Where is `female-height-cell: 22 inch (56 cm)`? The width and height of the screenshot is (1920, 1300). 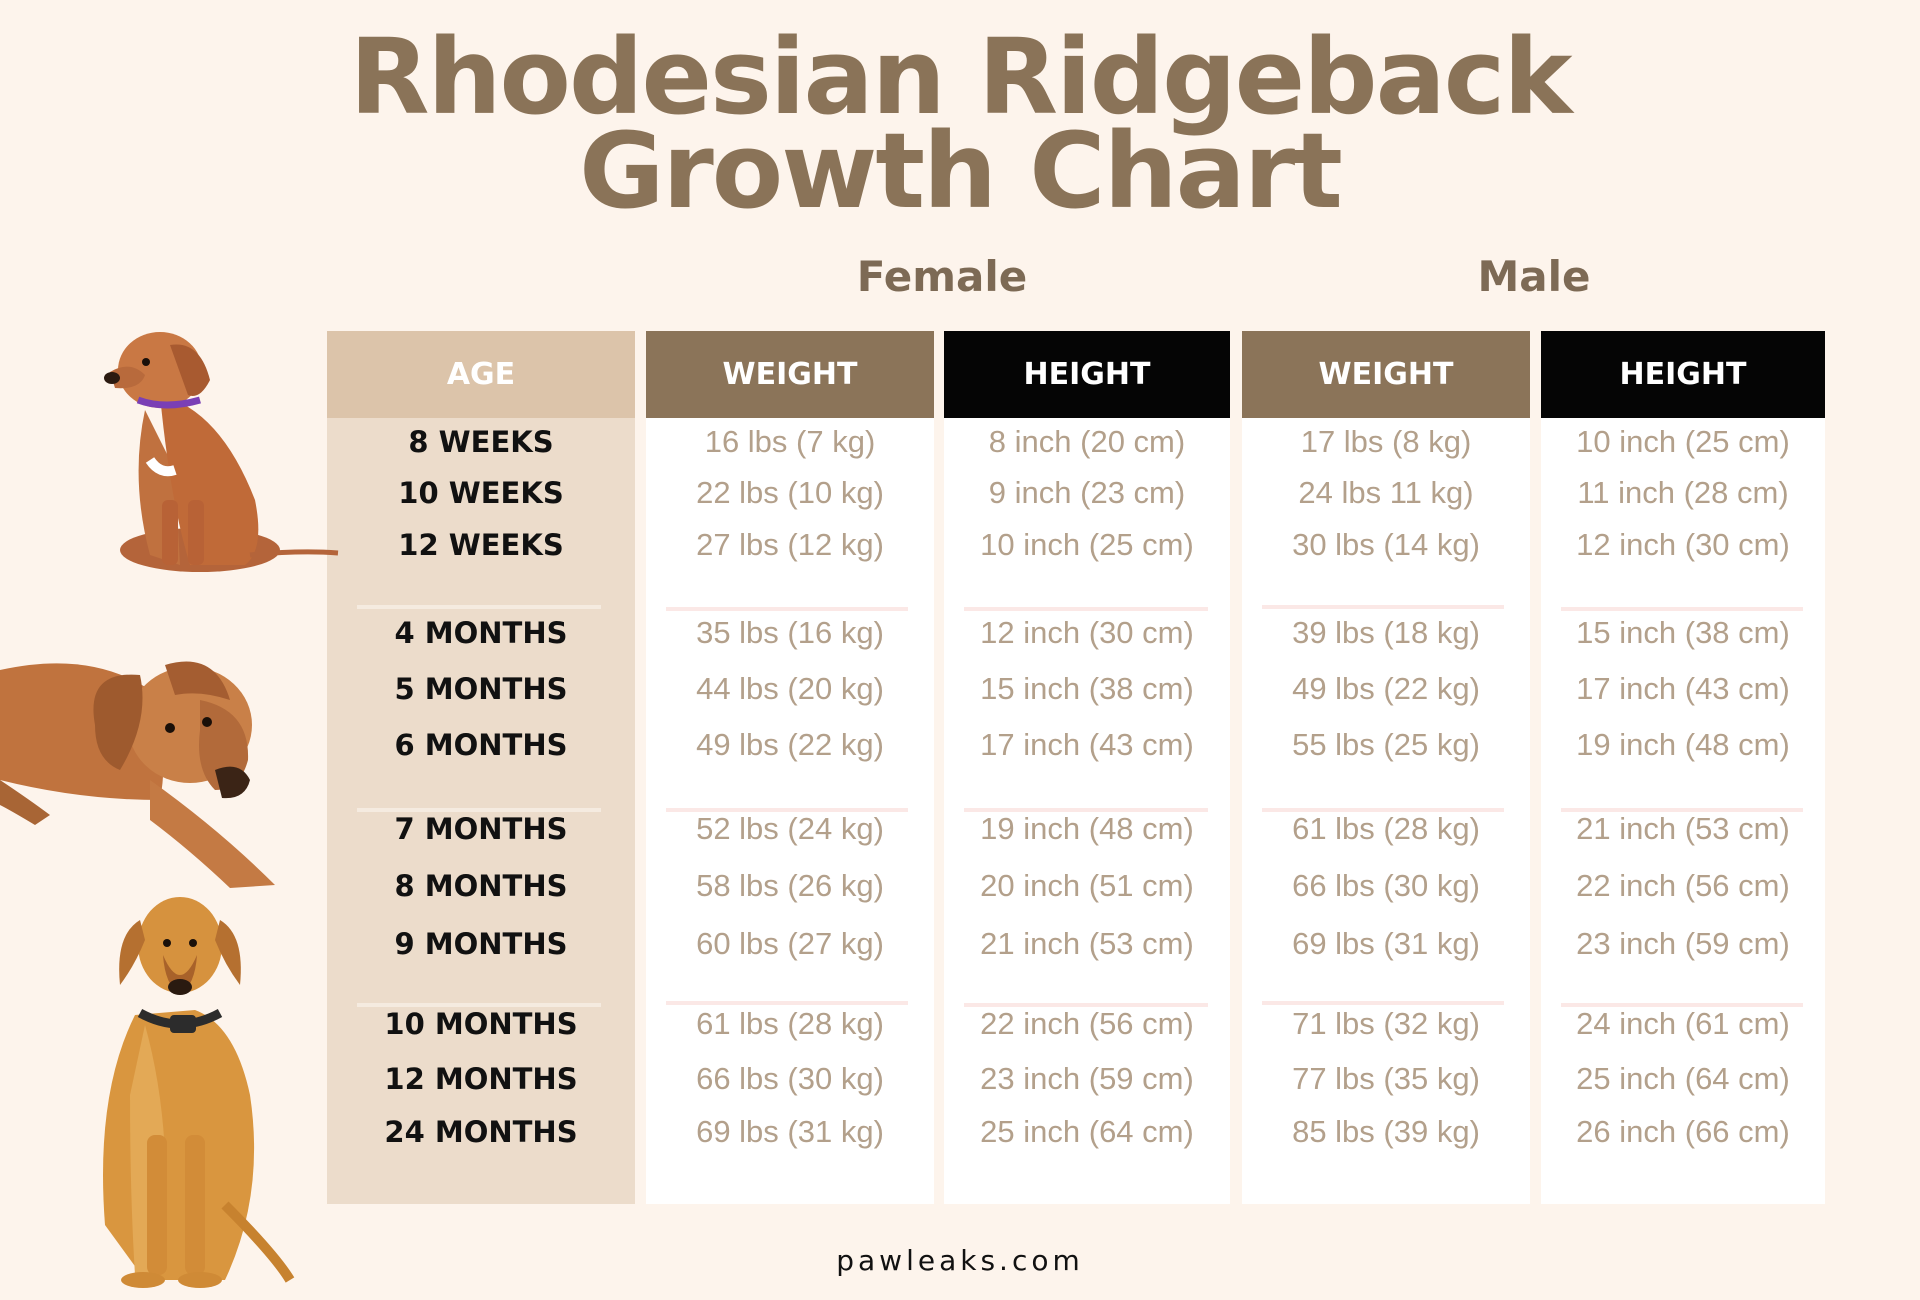
female-height-cell: 22 inch (56 cm) is located at coordinates (1087, 1023).